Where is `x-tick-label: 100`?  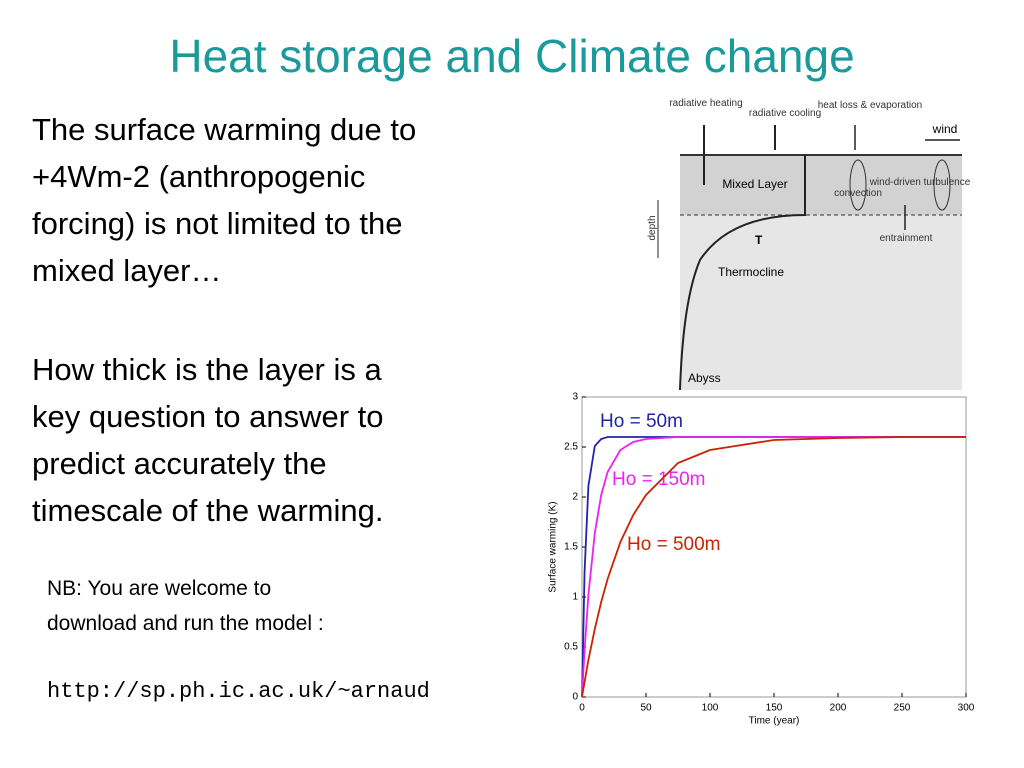 x-tick-label: 100 is located at coordinates (710, 708).